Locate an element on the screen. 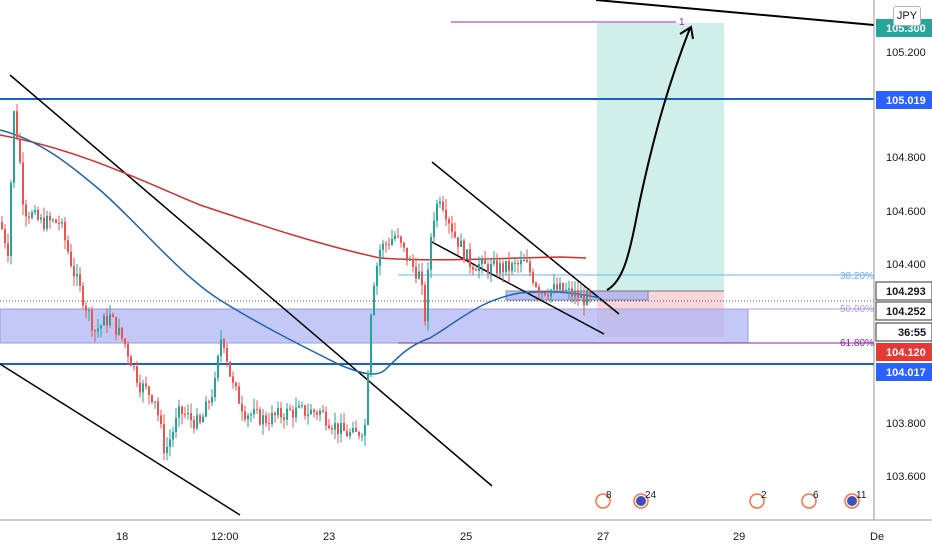  x-tick-label: 12:00 is located at coordinates (225, 537).